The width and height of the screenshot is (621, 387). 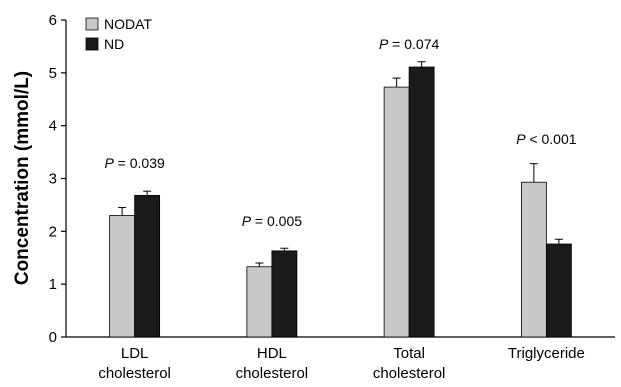 I want to click on p-value-label: P = 0.039, so click(x=134, y=163).